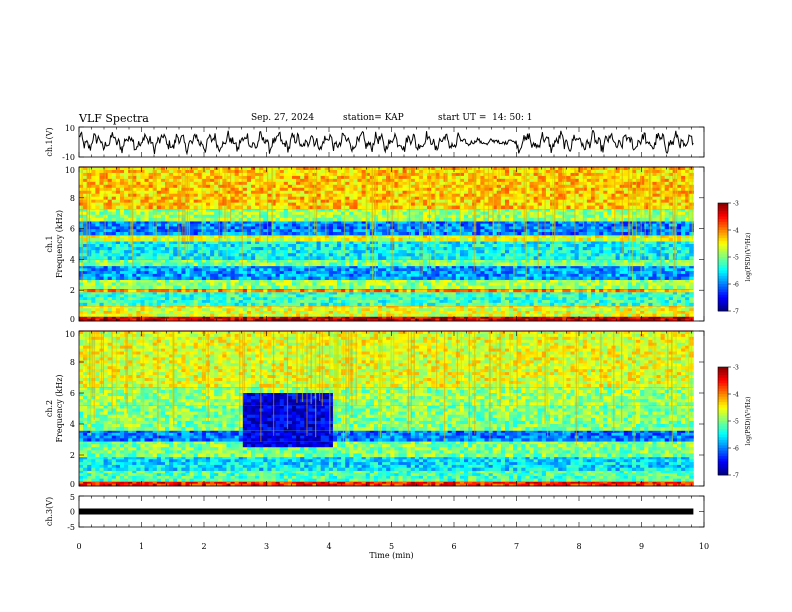 The height and width of the screenshot is (612, 792). What do you see at coordinates (516, 546) in the screenshot?
I see `x-tick-label: 7` at bounding box center [516, 546].